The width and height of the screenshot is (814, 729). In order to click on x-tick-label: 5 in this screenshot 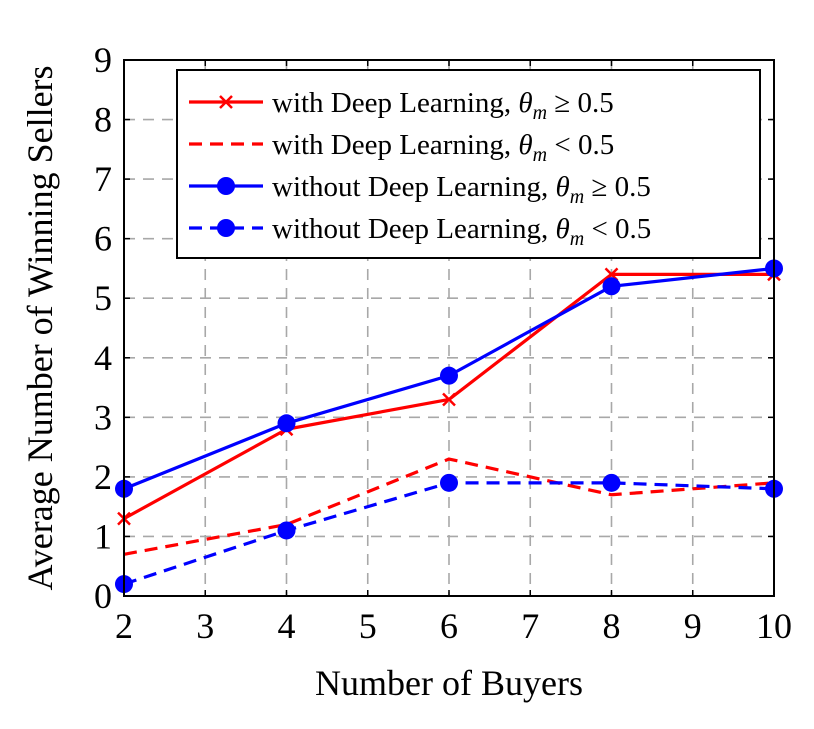, I will do `click(368, 626)`.